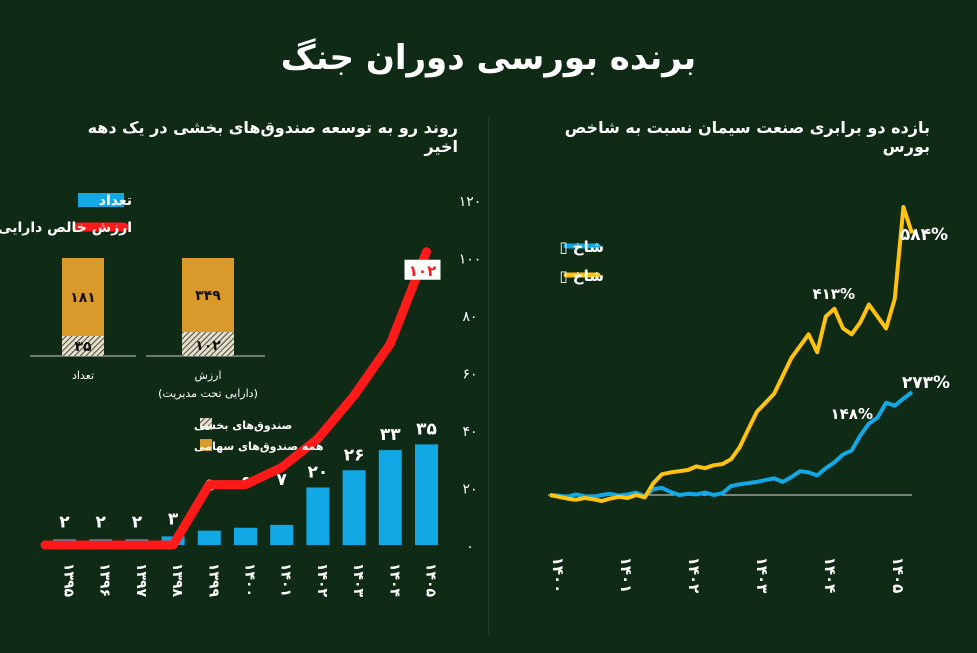 This screenshot has width=977, height=653. I want to click on x-category-label: ۱۴۰۵, so click(431, 580).